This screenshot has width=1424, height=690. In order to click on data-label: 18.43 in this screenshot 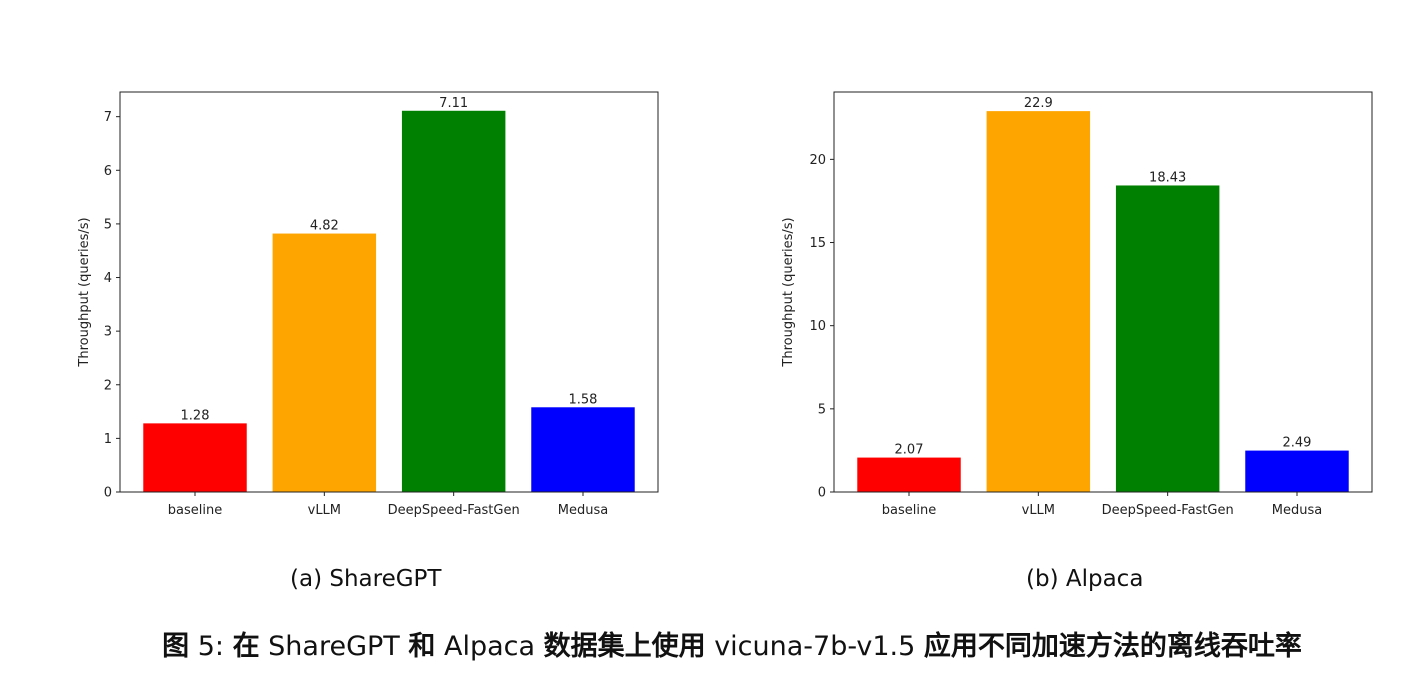, I will do `click(1167, 177)`.